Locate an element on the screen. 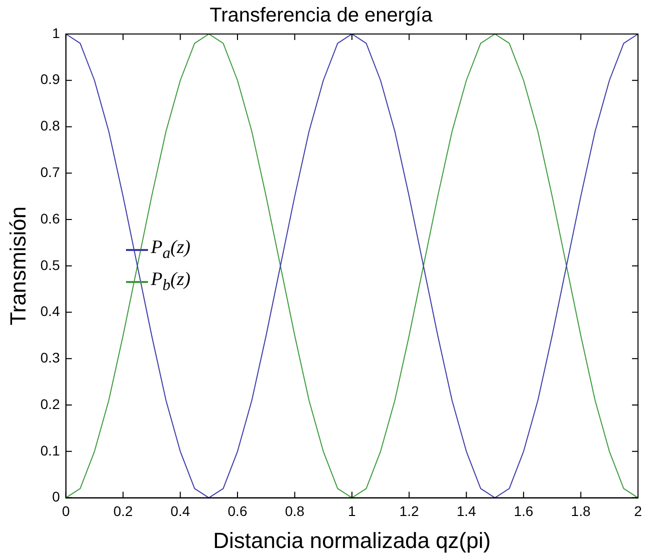 This screenshot has height=557, width=660. y-tick-label: 0.8 is located at coordinates (50, 126).